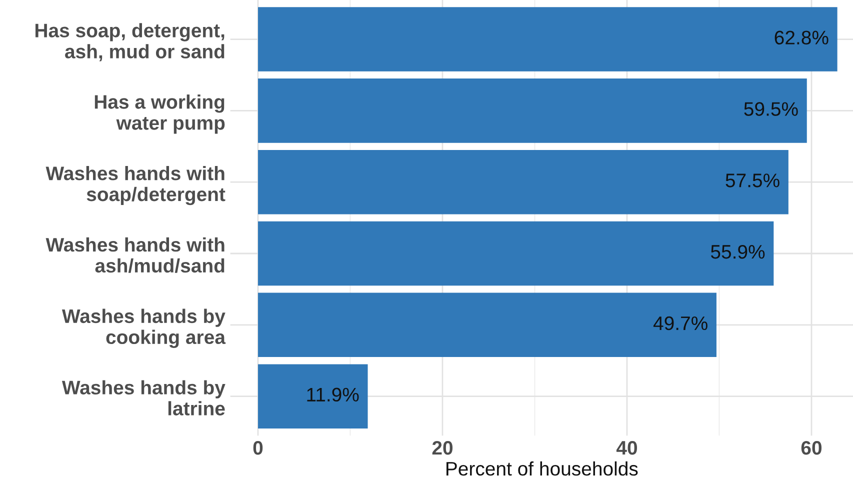 The image size is (853, 495). I want to click on data-label: 49.7%, so click(680, 323).